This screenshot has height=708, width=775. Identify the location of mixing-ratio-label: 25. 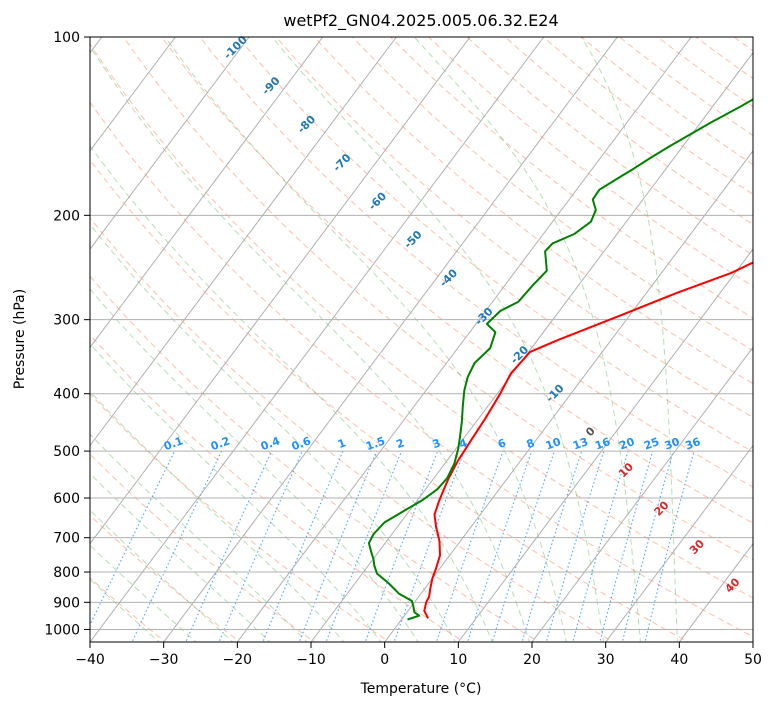
(651, 443).